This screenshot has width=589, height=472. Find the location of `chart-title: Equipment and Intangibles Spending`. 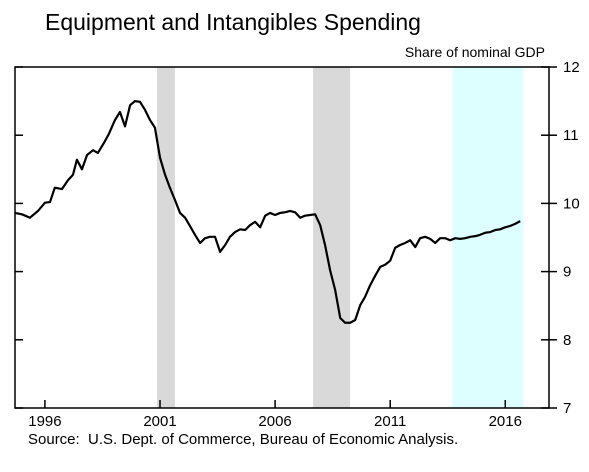

chart-title: Equipment and Intangibles Spending is located at coordinates (233, 22).